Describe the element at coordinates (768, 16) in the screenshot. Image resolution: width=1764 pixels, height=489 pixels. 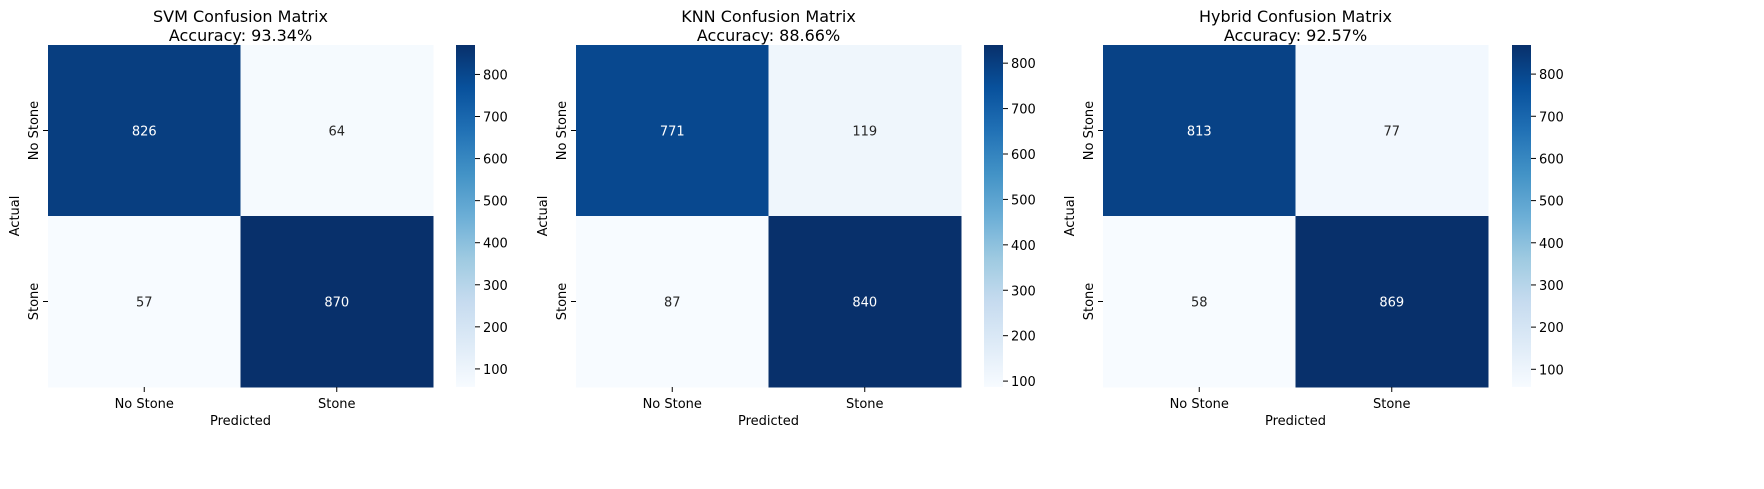
I see `chart-title: KNN Confusion Matrix` at that location.